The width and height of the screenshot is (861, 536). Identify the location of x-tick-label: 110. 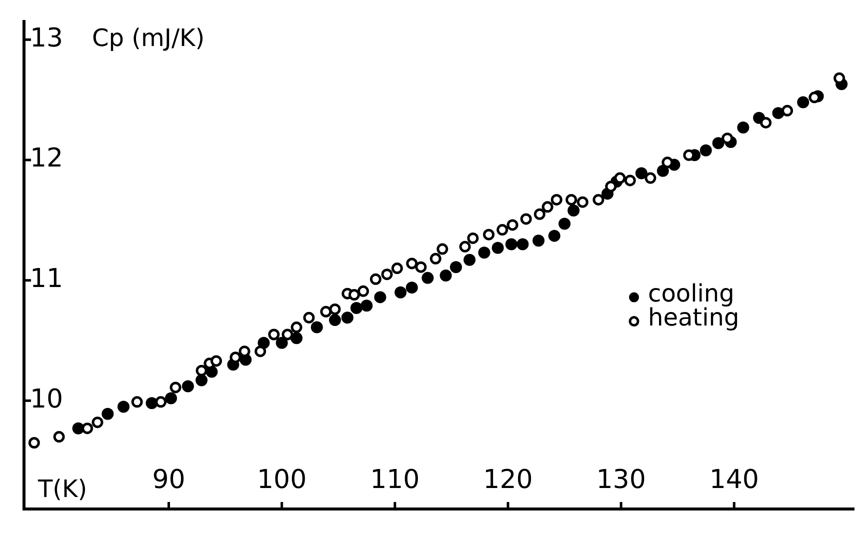
(395, 480).